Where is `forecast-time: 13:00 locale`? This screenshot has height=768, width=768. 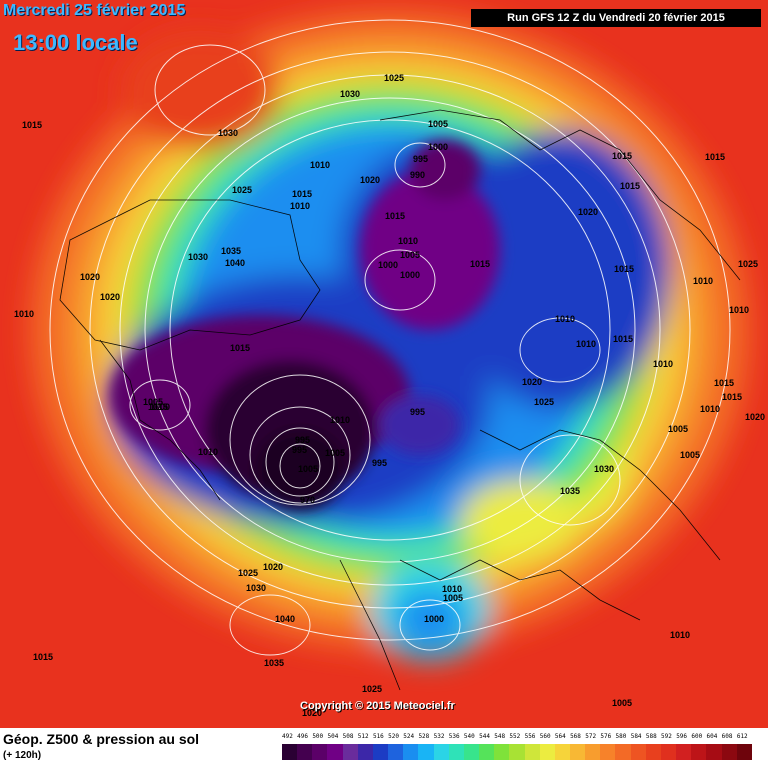 forecast-time: 13:00 locale is located at coordinates (75, 42).